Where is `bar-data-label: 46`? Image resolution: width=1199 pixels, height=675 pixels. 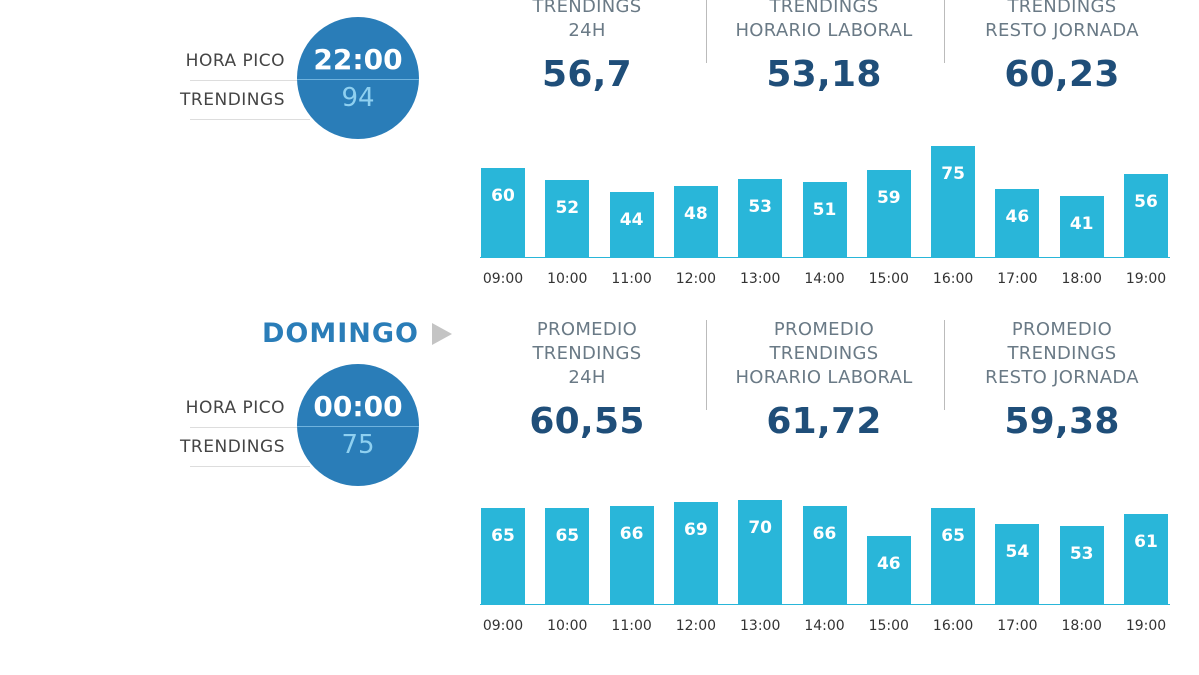 bar-data-label: 46 is located at coordinates (888, 563).